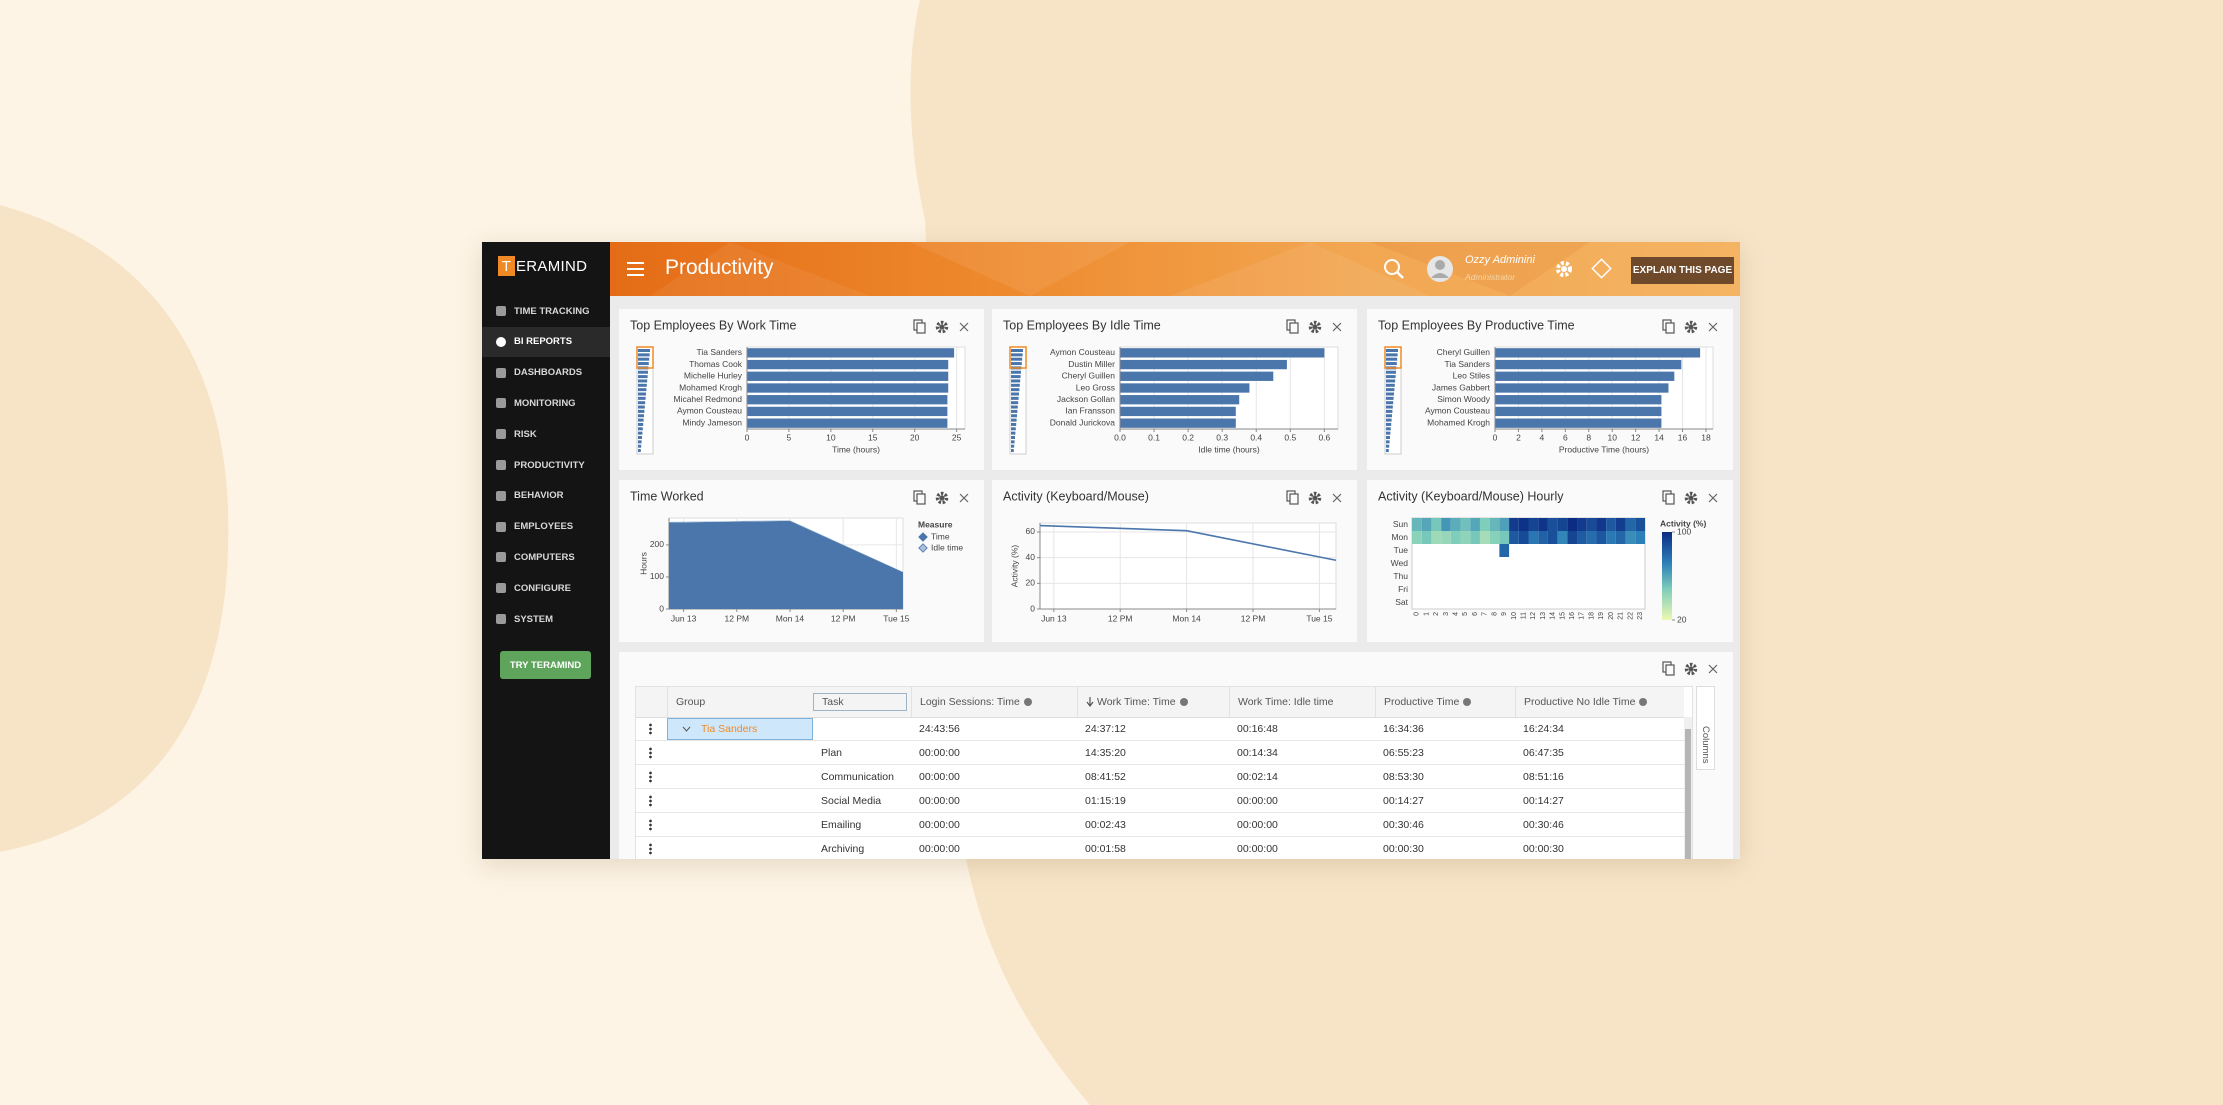 This screenshot has height=1105, width=2223. I want to click on menu-item: RISK, so click(546, 434).